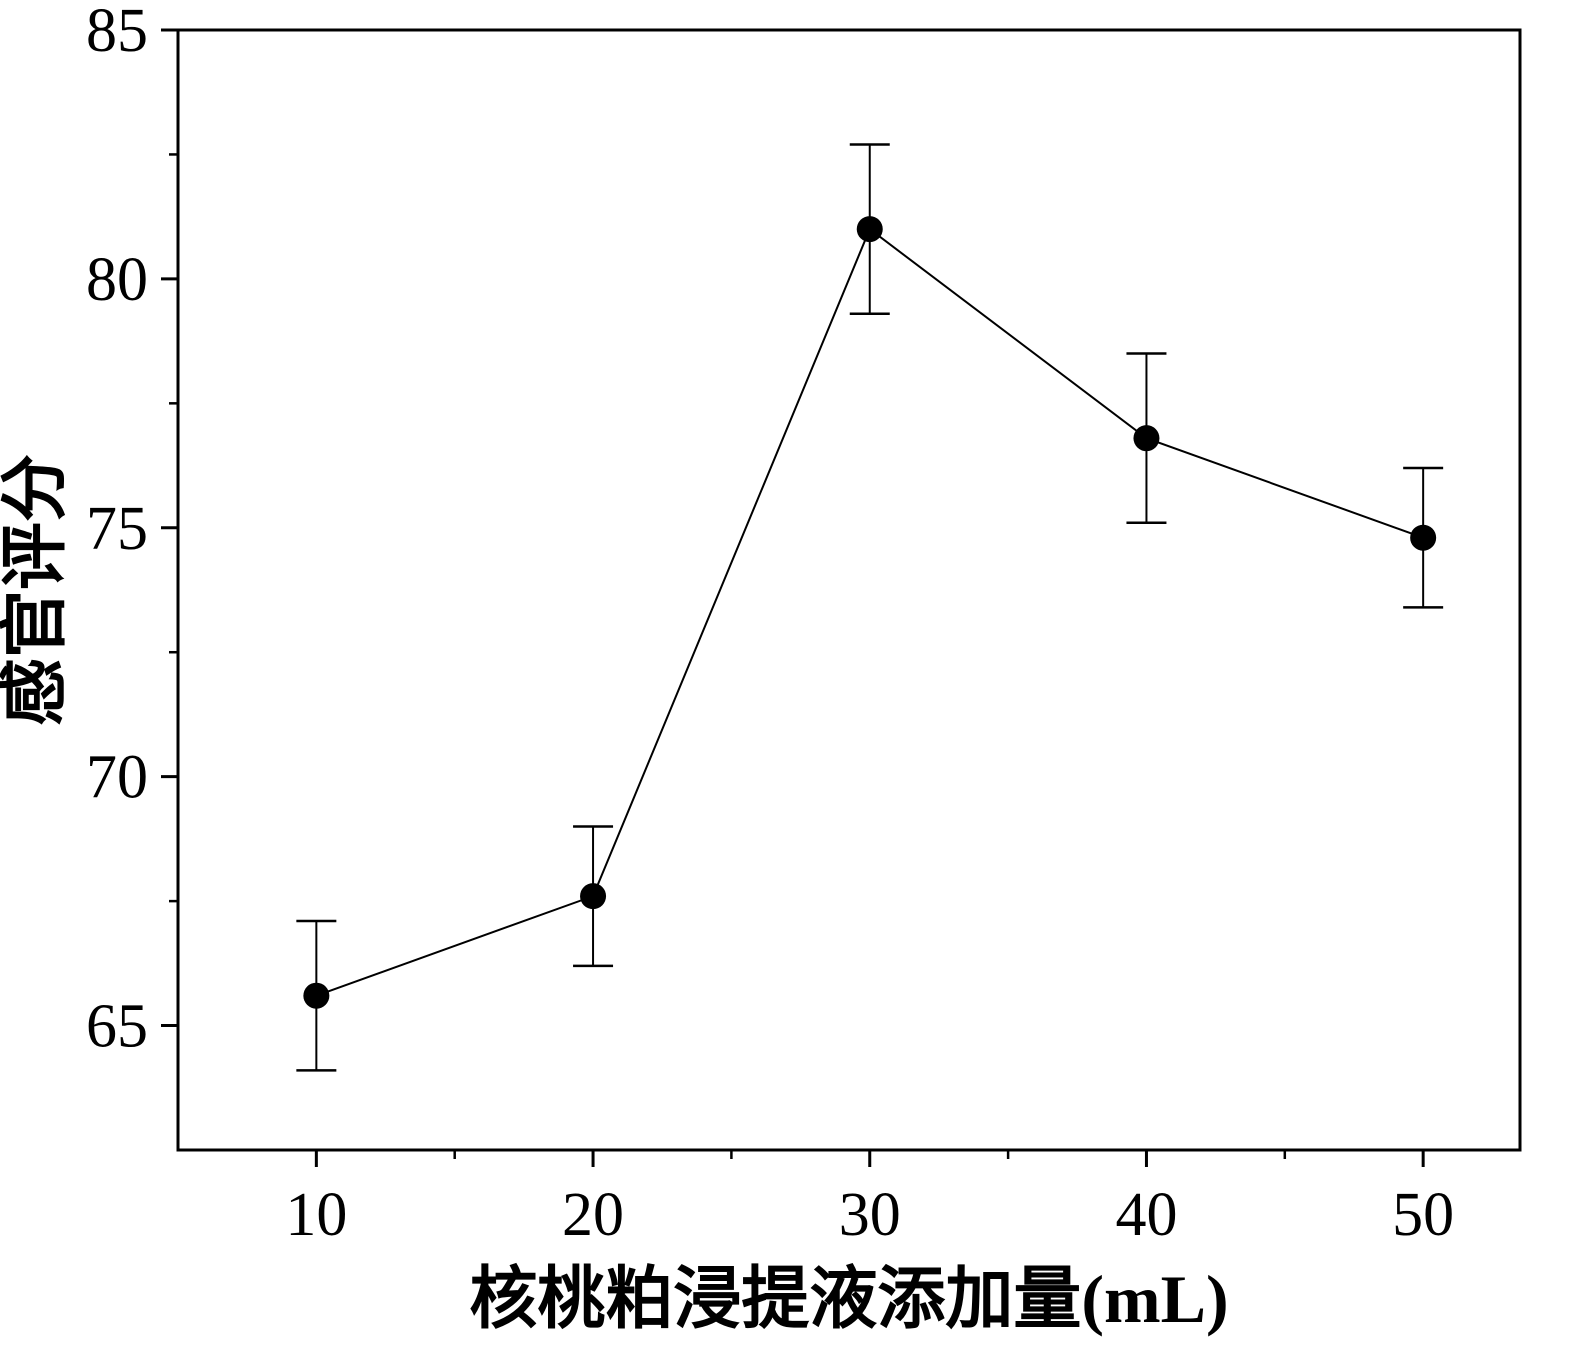 The height and width of the screenshot is (1354, 1575). I want to click on x-axis-label: 核桃粕浸提液添加量(mL), so click(848, 1299).